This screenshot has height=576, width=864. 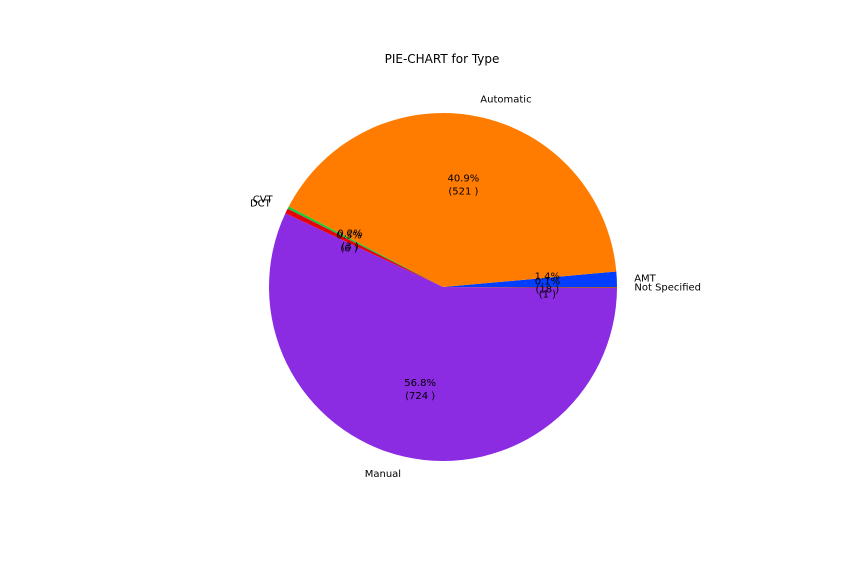 I want to click on pie-slice-cvt, so click(x=365, y=246).